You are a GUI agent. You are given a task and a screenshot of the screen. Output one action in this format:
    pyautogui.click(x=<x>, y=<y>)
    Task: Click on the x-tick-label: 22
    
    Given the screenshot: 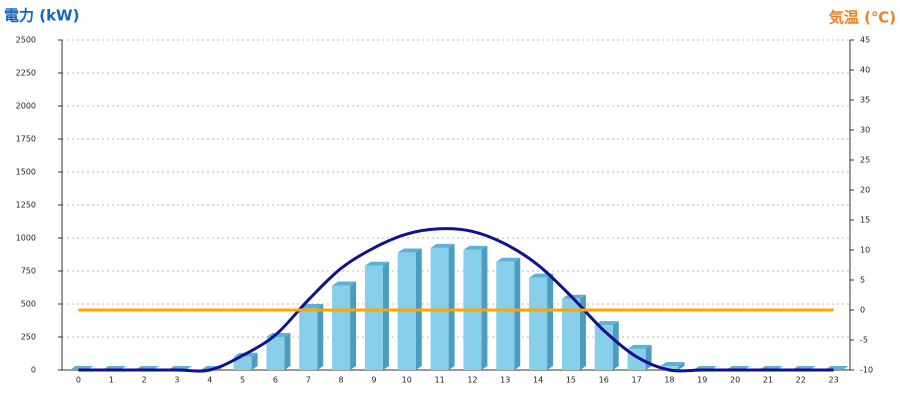 What is the action you would take?
    pyautogui.click(x=801, y=380)
    